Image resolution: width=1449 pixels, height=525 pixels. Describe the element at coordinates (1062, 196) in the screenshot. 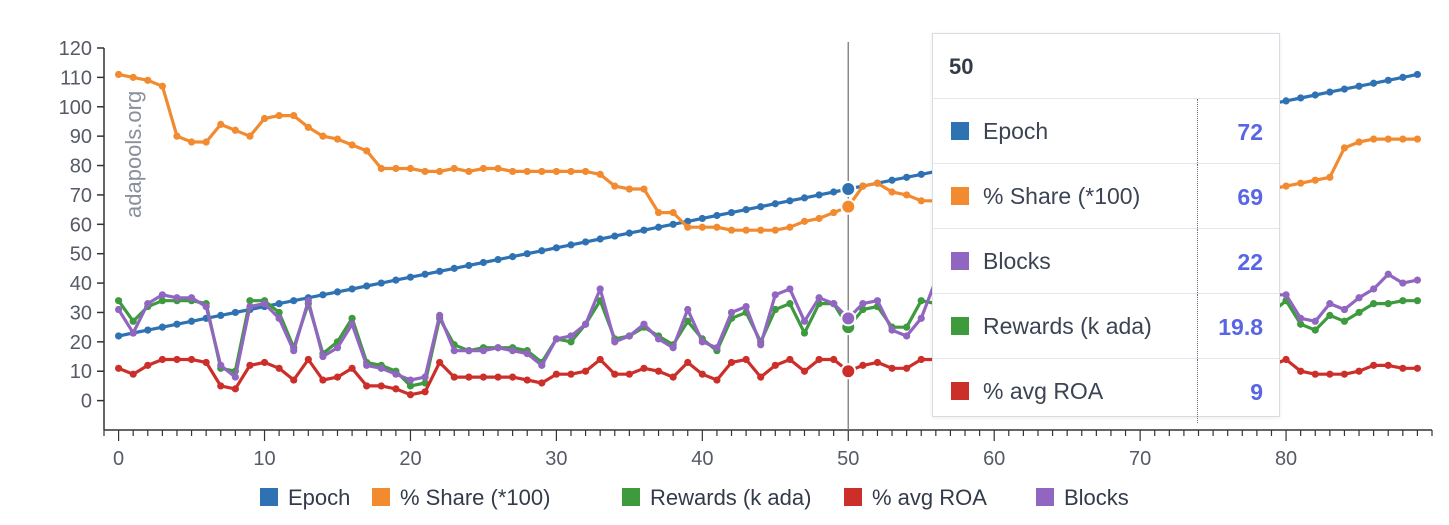

I see `tooltip-label: % Share (*100)` at that location.